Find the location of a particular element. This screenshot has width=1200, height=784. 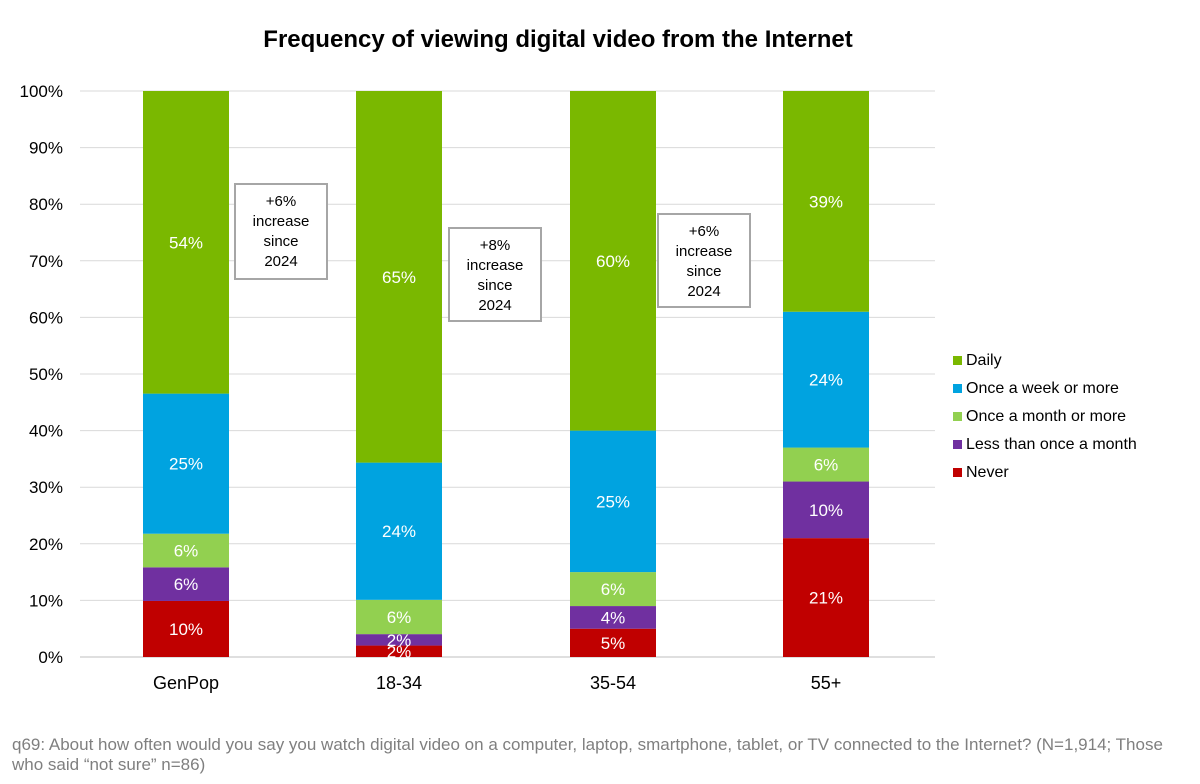

legend-item: Once a month or more is located at coordinates (1039, 416).